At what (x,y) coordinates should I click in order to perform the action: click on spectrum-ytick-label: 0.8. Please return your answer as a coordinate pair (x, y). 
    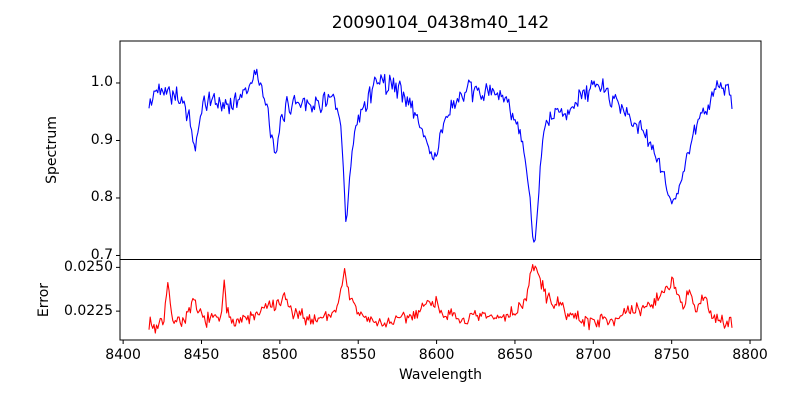
    Looking at the image, I should click on (101, 197).